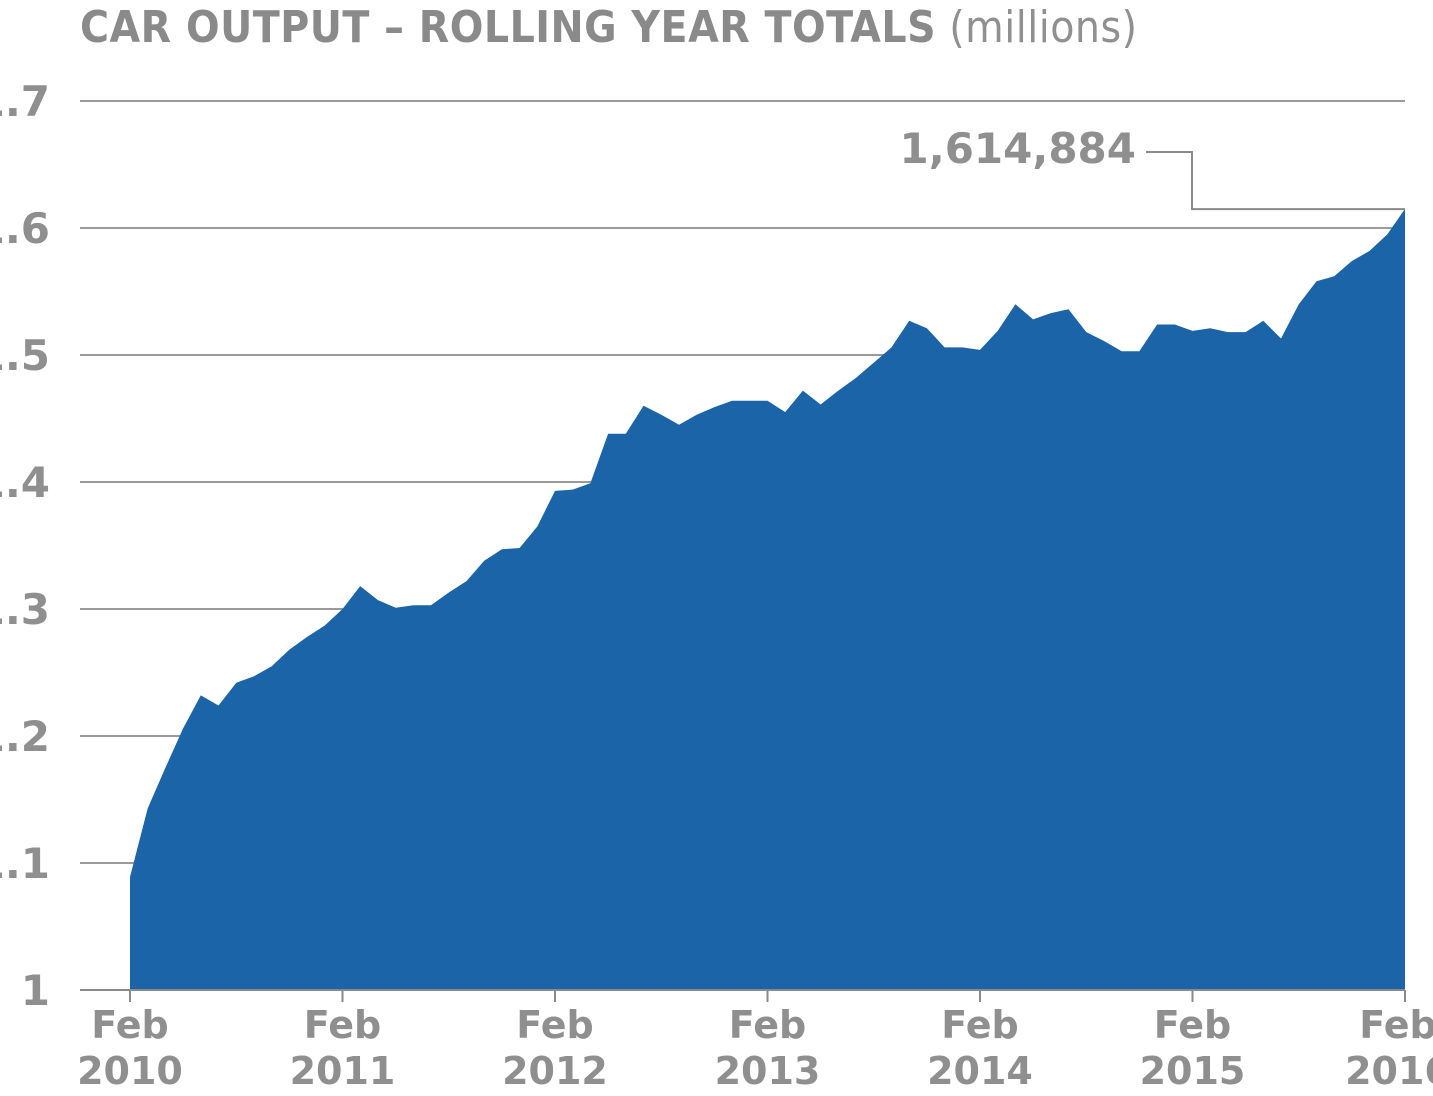  What do you see at coordinates (1275, 181) in the screenshot?
I see `annotation-leader-line` at bounding box center [1275, 181].